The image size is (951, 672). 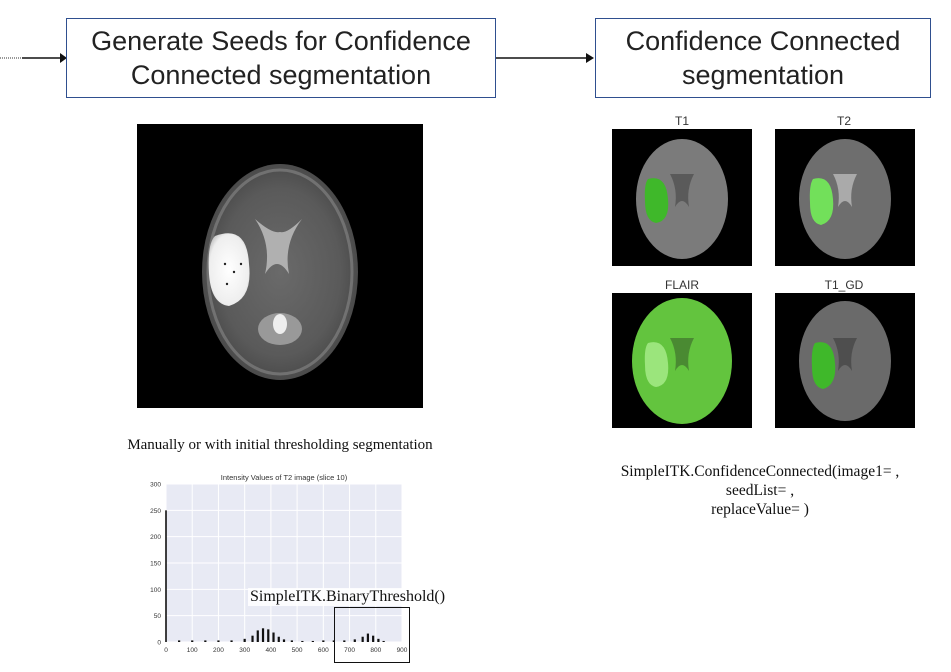 What do you see at coordinates (844, 285) in the screenshot?
I see `panel-label-t1gd: T1_GD` at bounding box center [844, 285].